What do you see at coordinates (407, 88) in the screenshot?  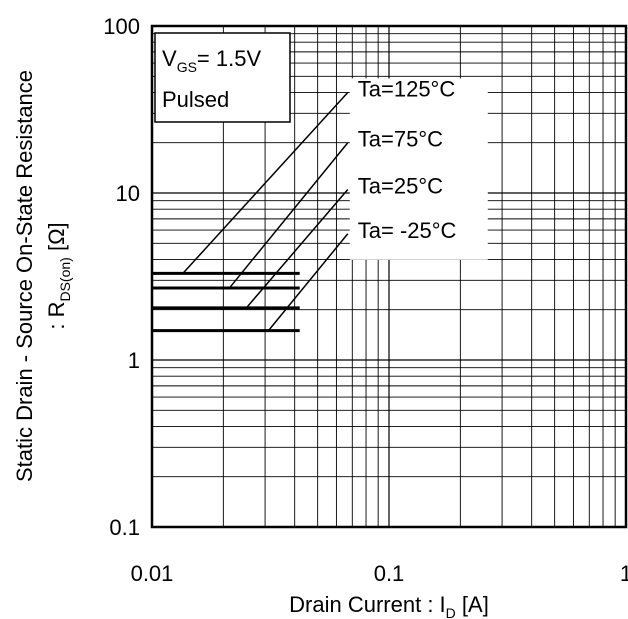 I see `series-label: Ta=125°C` at bounding box center [407, 88].